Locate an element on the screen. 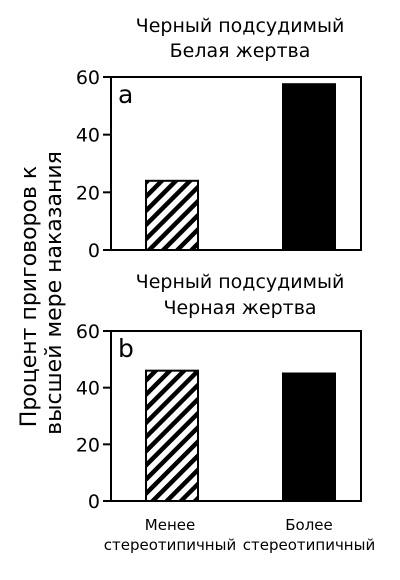 The width and height of the screenshot is (400, 580). panel-b-y-tick-label-2: 40 is located at coordinates (88, 389).